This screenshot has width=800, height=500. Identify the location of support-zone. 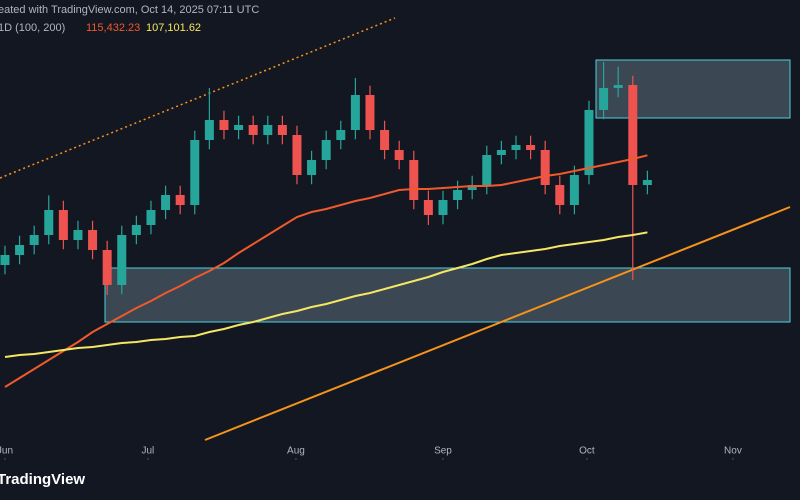
(447, 295).